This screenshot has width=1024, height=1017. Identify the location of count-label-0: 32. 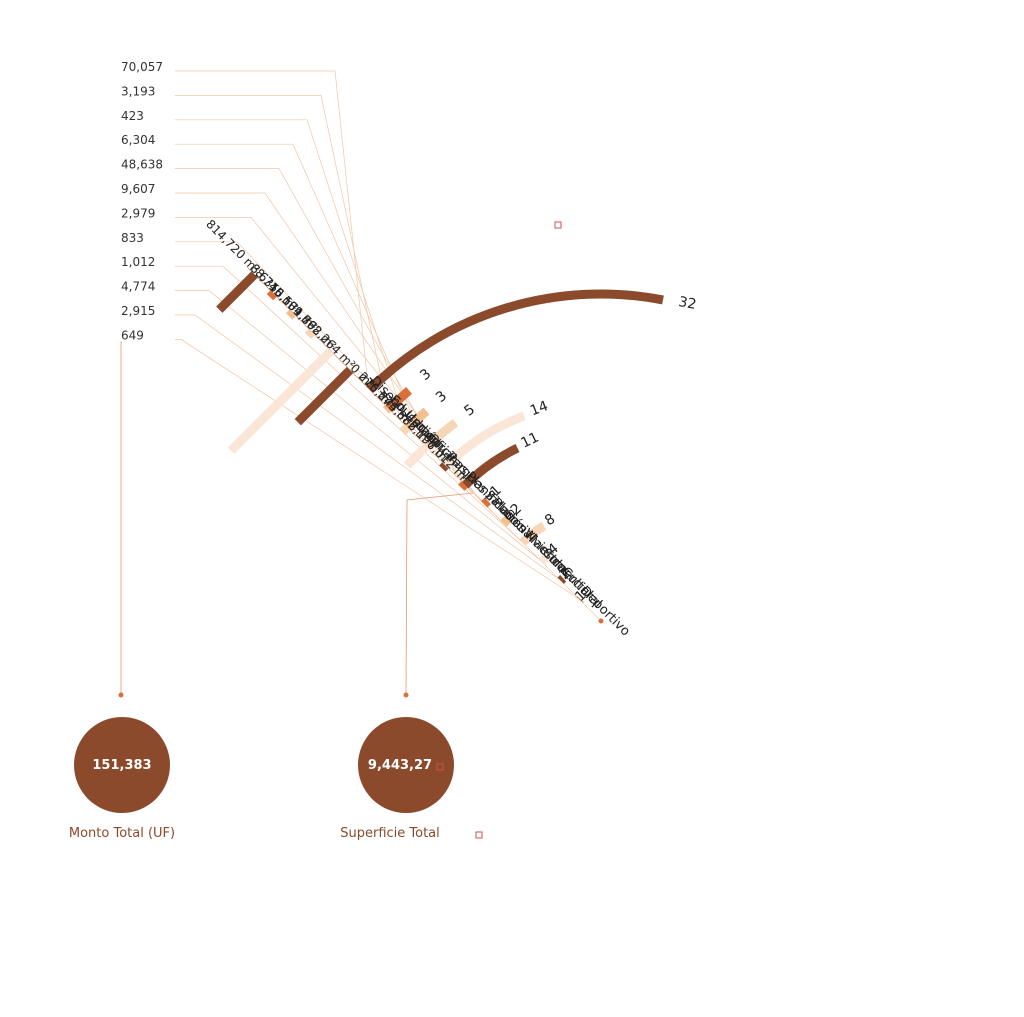
(687, 303).